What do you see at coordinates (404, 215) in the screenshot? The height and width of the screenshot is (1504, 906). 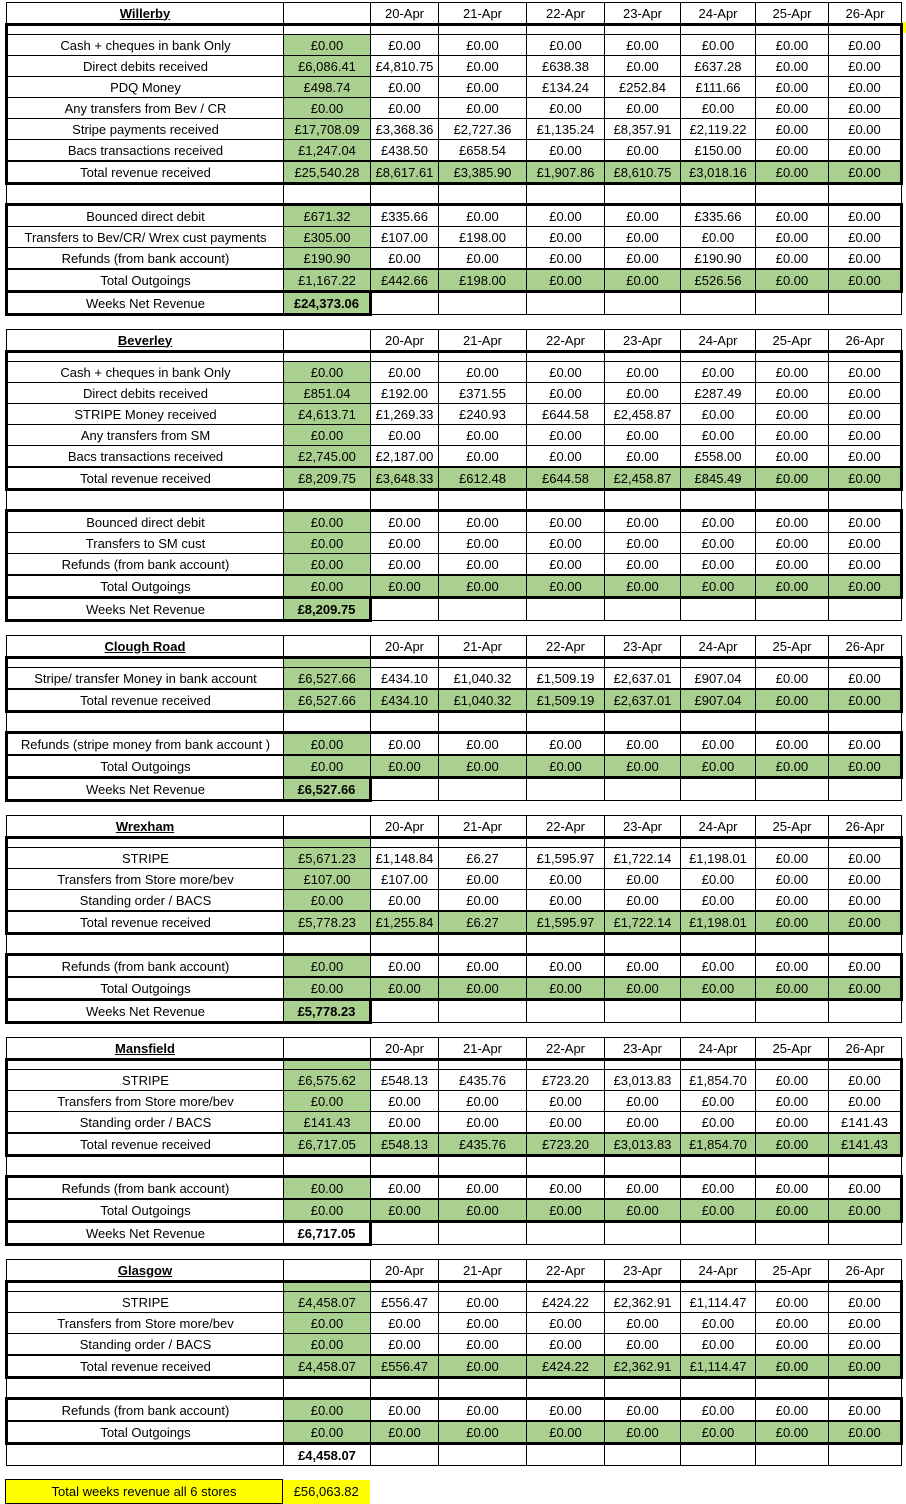 I see `day-value-cell: £335.66` at bounding box center [404, 215].